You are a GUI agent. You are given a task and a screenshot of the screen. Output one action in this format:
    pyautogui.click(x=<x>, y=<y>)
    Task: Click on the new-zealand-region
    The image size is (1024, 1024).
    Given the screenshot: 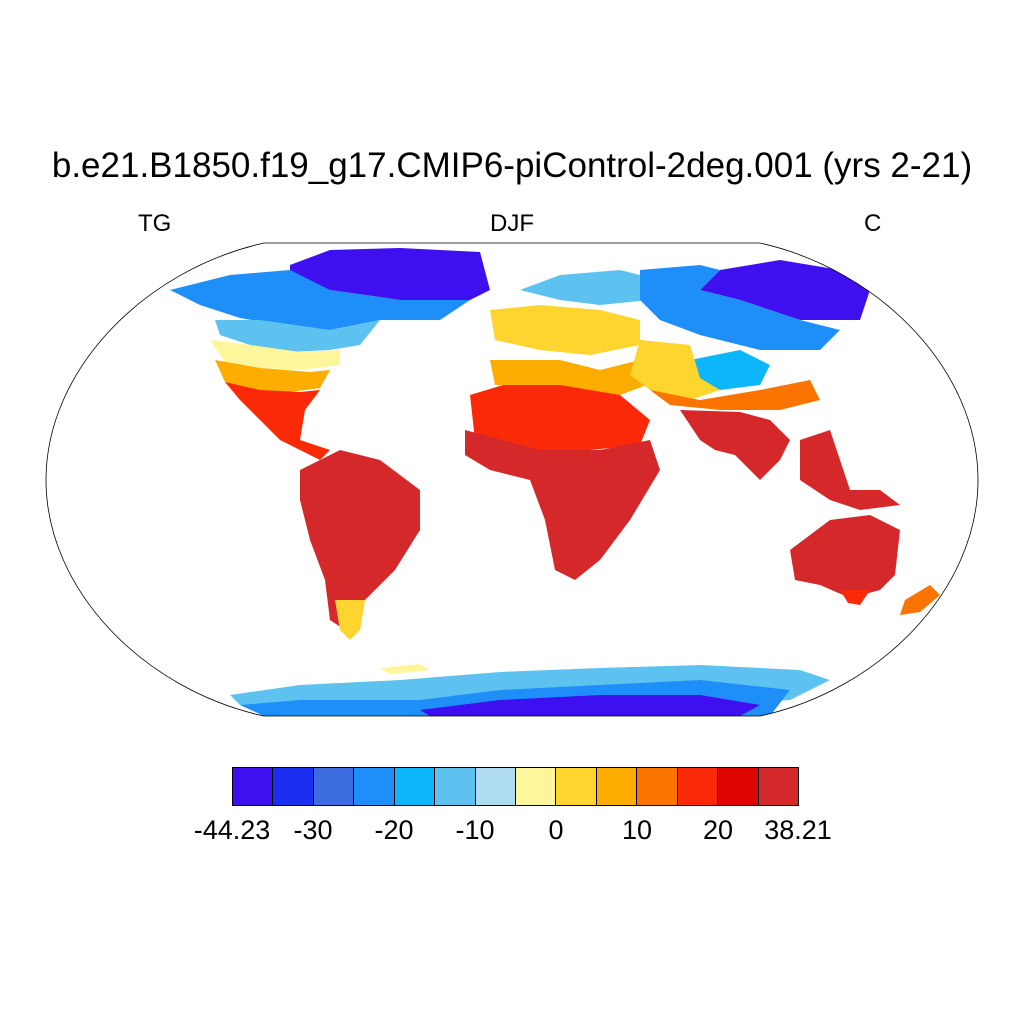 What is the action you would take?
    pyautogui.click(x=920, y=600)
    